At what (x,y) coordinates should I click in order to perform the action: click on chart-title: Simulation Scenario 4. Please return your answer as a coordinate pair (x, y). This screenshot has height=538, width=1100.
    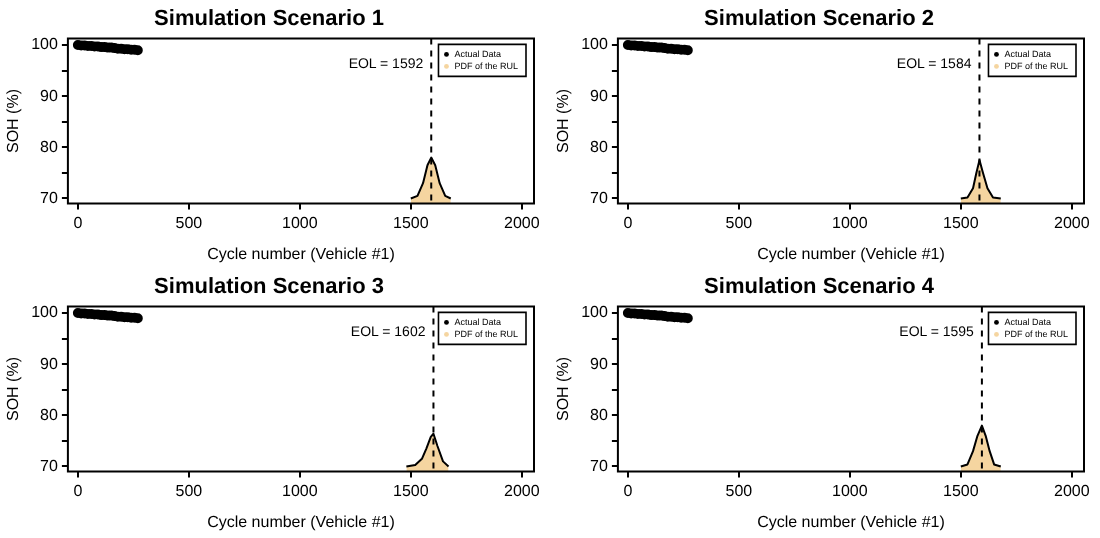
    Looking at the image, I should click on (820, 287).